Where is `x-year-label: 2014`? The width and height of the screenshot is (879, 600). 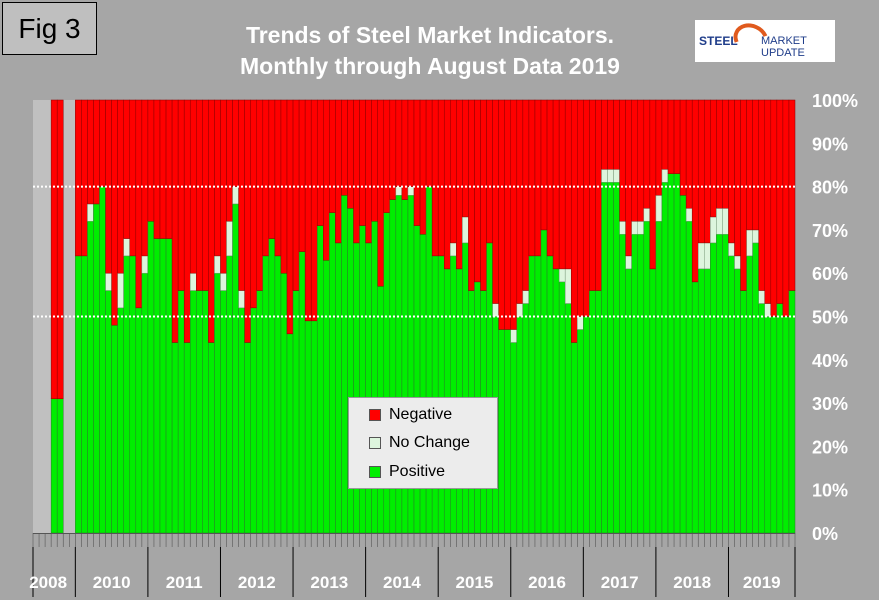 x-year-label: 2014 is located at coordinates (402, 582).